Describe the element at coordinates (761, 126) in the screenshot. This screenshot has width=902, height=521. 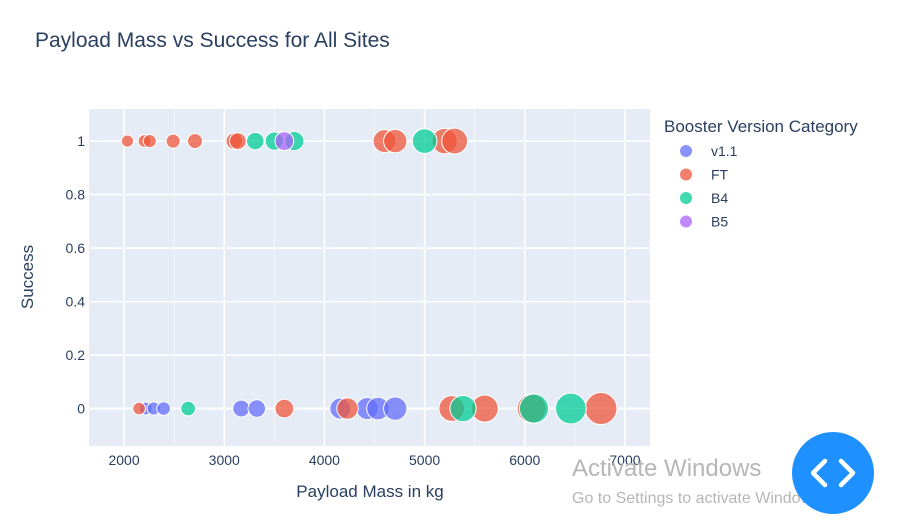
I see `legend-title: Booster Version Category` at that location.